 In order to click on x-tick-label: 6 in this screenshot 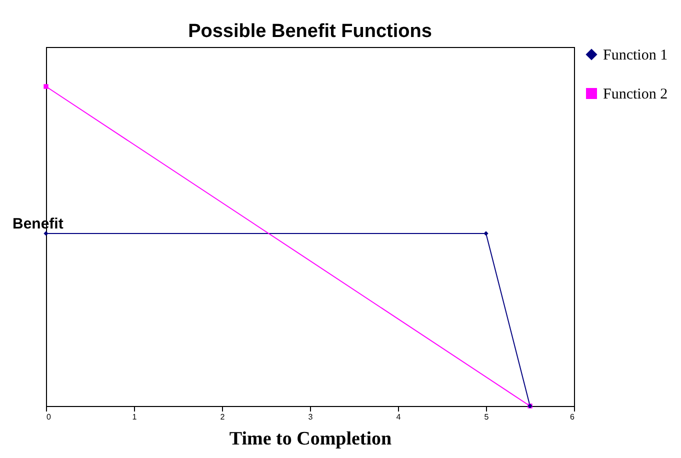, I will do `click(573, 417)`.